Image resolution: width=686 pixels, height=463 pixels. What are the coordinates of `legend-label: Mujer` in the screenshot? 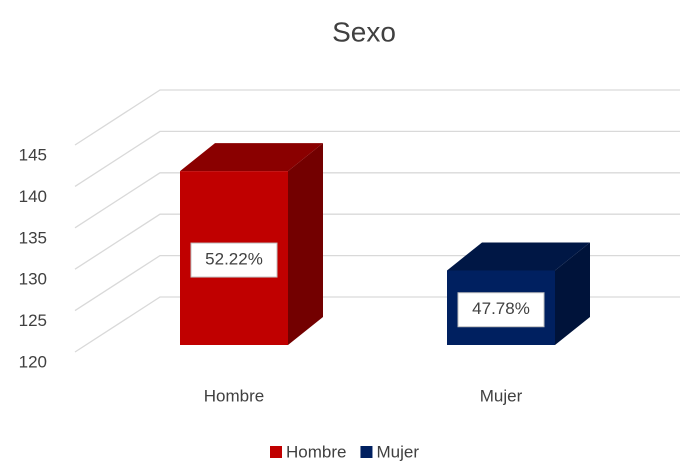 It's located at (397, 451).